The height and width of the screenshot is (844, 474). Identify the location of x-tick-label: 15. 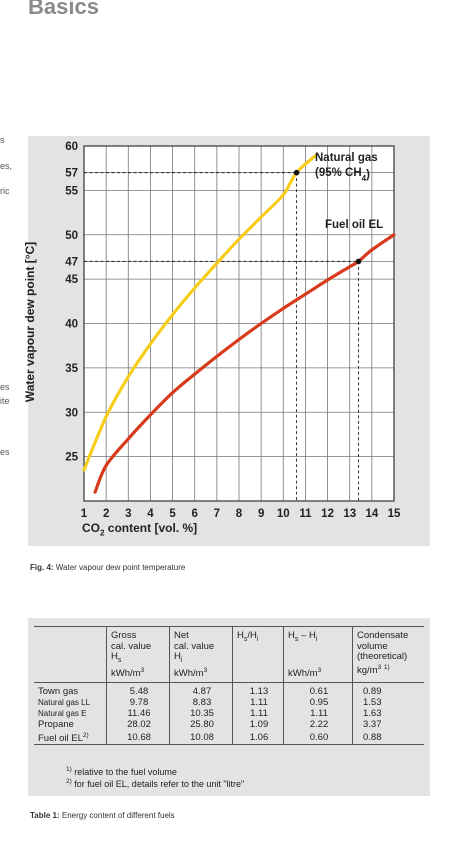
(394, 514).